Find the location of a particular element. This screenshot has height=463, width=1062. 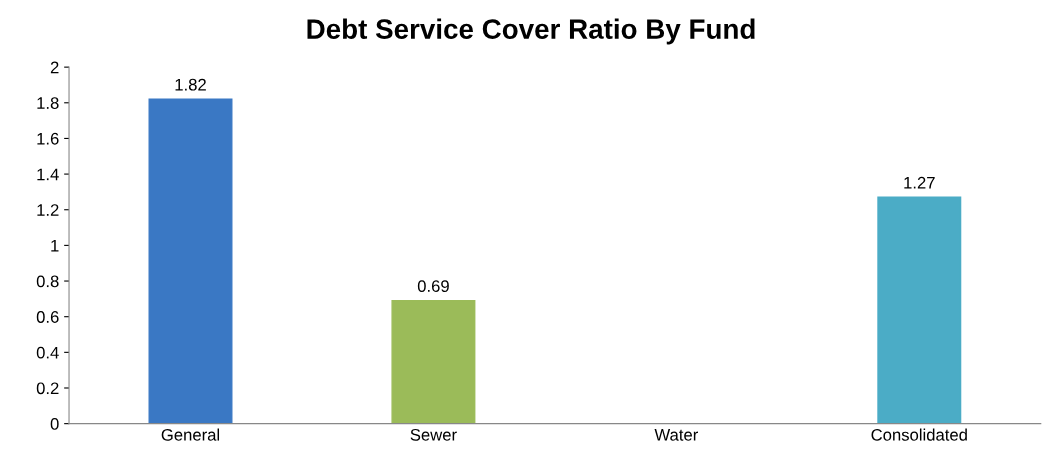

x-tick-label: General is located at coordinates (190, 434).